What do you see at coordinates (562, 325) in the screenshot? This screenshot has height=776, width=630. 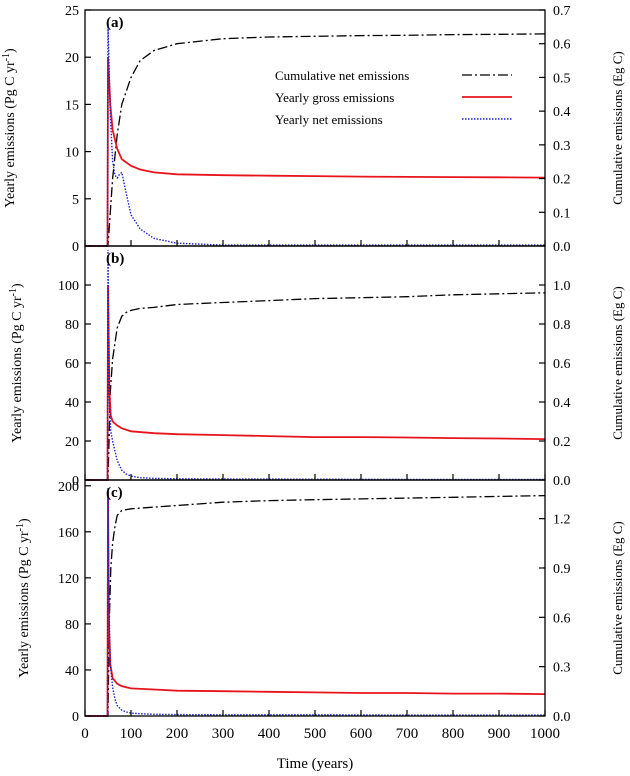 I see `y2-tick-label: 0.8` at bounding box center [562, 325].